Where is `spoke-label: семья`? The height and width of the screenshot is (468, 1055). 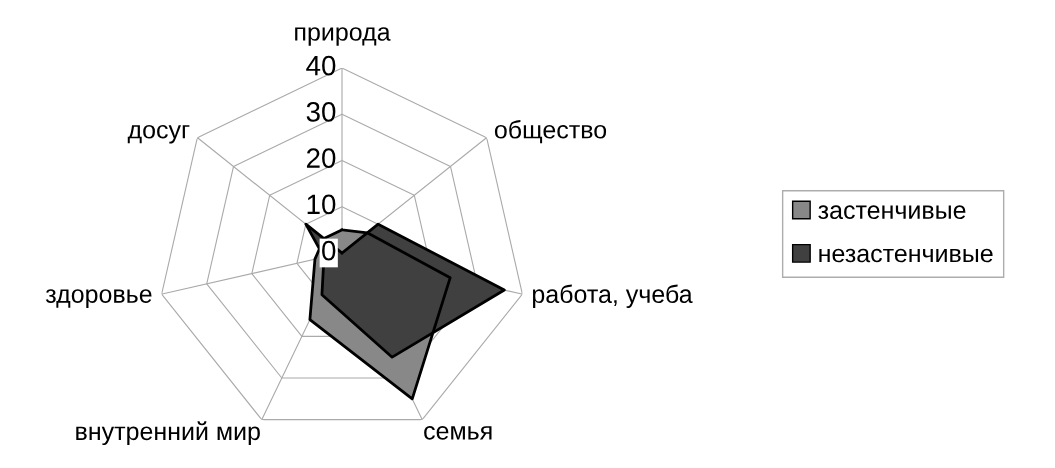
spoke-label: семья is located at coordinates (458, 433).